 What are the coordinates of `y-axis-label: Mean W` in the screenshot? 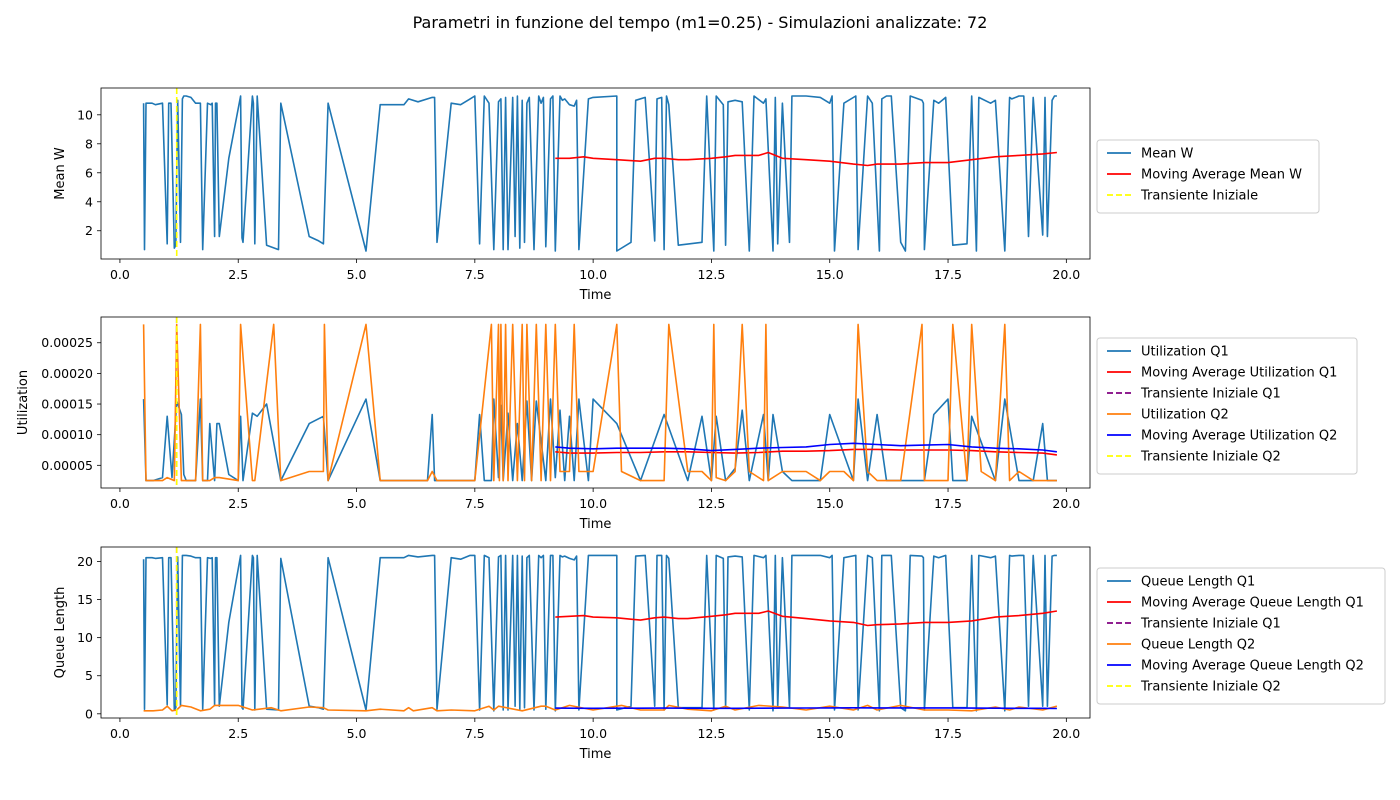 It's located at (60, 173).